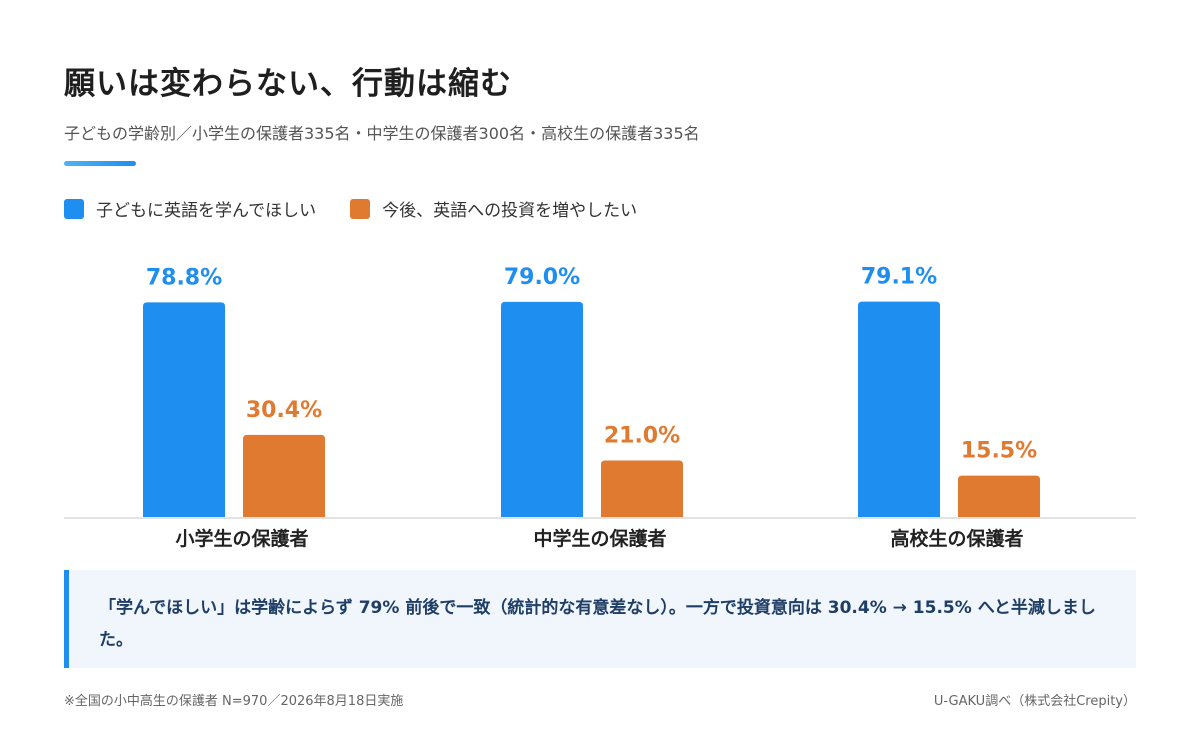 Image resolution: width=1200 pixels, height=750 pixels. Describe the element at coordinates (234, 701) in the screenshot. I see `survey-footnote: ※全国の小中高生の保護者 N=970／2026年8月18日実施` at that location.